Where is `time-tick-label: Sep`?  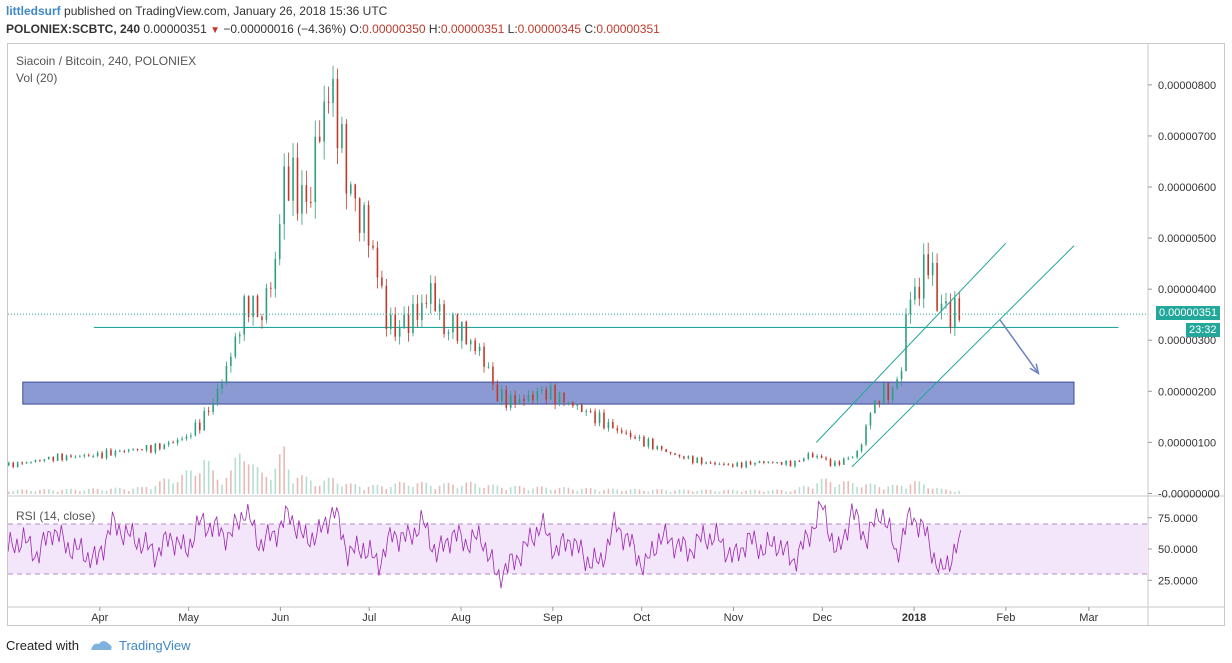
time-tick-label: Sep is located at coordinates (553, 618).